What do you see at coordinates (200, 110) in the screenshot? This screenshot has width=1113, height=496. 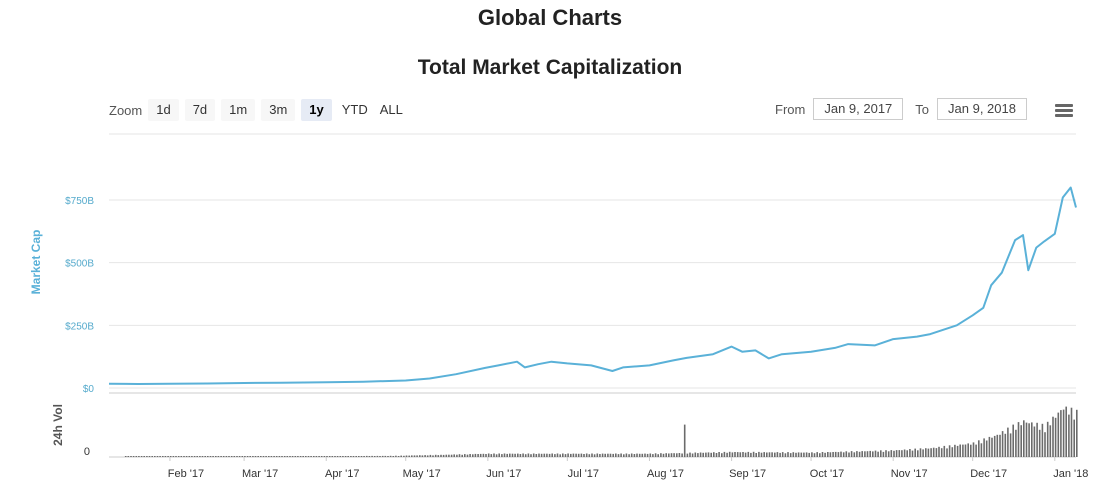 I see `zoom-7d-button: 7d` at bounding box center [200, 110].